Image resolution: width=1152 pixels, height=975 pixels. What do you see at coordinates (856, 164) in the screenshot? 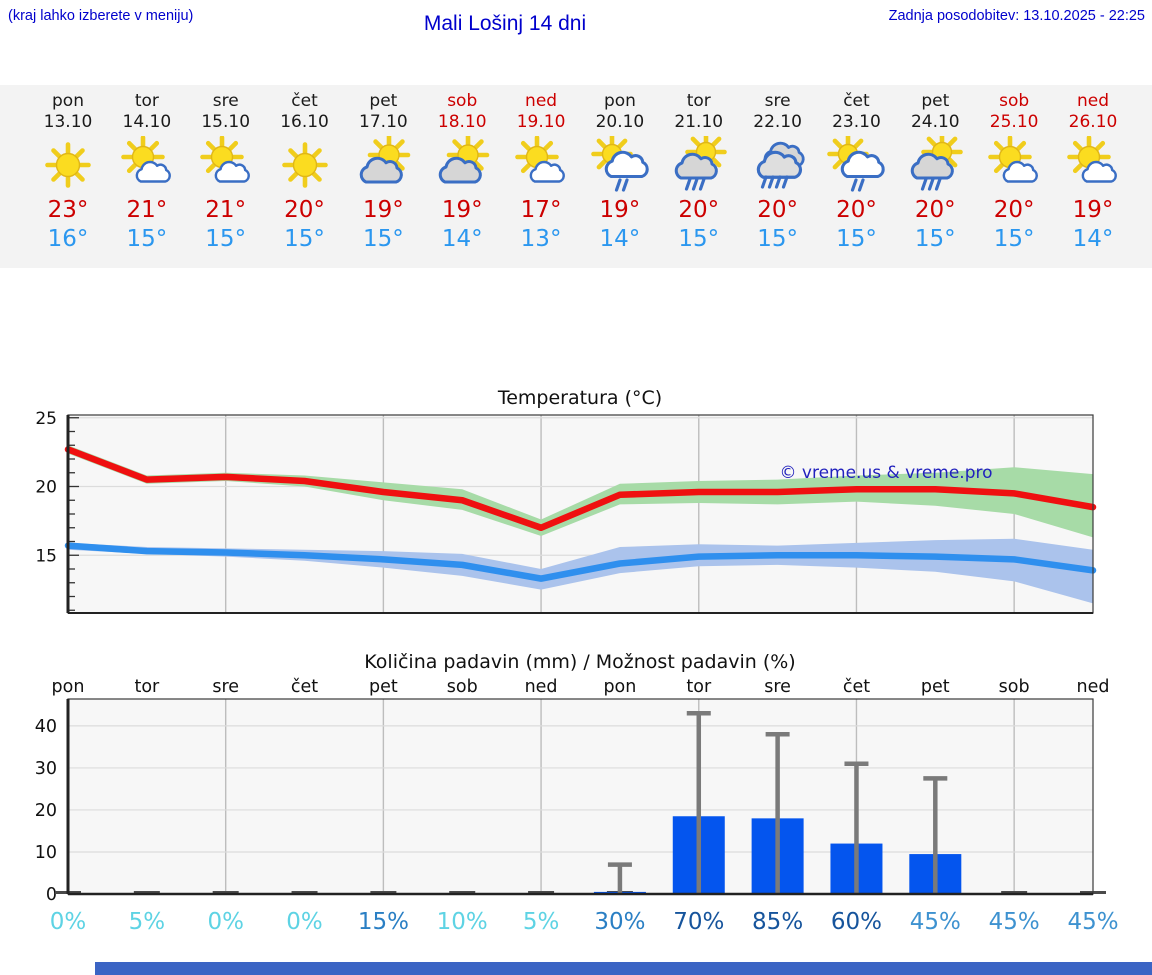
I see `weather-icon-sun-cloud-rain` at bounding box center [856, 164].